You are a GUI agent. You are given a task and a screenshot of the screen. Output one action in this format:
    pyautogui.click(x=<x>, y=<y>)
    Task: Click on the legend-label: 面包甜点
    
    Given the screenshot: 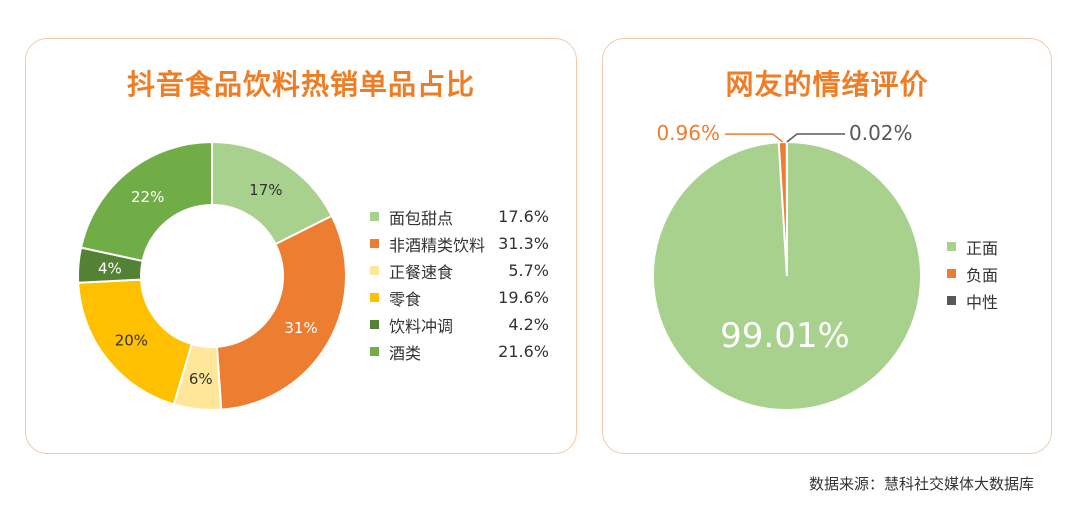 What is the action you would take?
    pyautogui.click(x=421, y=218)
    